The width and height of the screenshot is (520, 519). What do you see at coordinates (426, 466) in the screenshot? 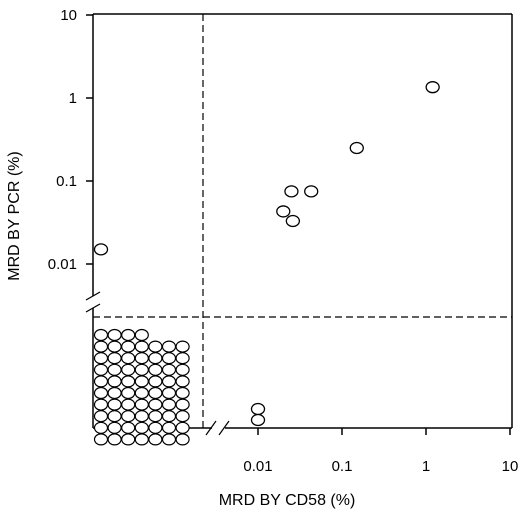
I see `x-tick-label: 1` at bounding box center [426, 466].